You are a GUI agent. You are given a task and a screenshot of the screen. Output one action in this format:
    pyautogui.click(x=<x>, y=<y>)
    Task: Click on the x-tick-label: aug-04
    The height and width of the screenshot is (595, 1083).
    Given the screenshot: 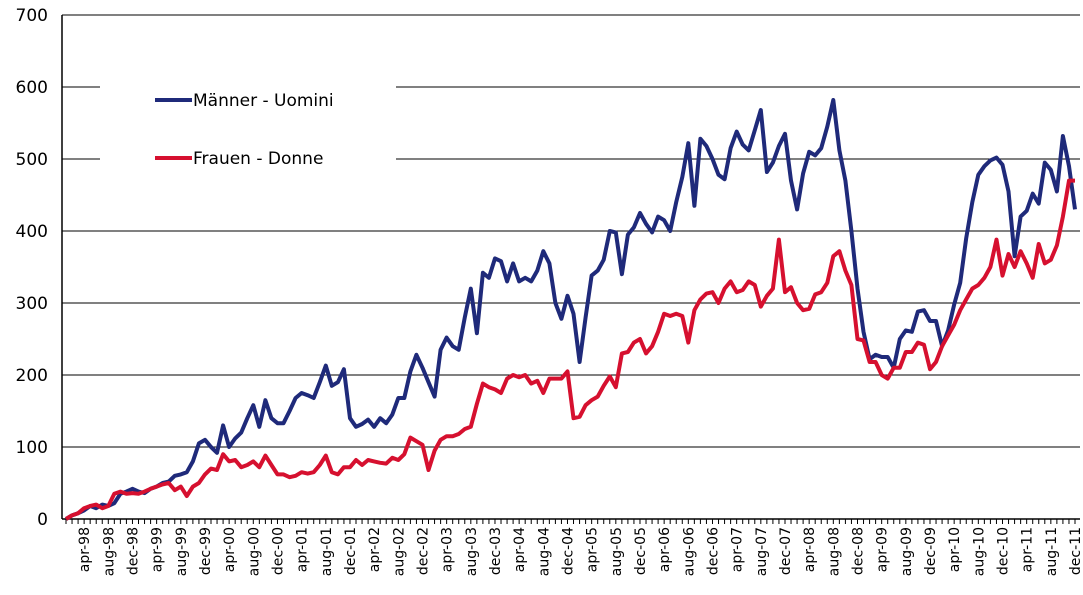 What is the action you would take?
    pyautogui.click(x=544, y=551)
    